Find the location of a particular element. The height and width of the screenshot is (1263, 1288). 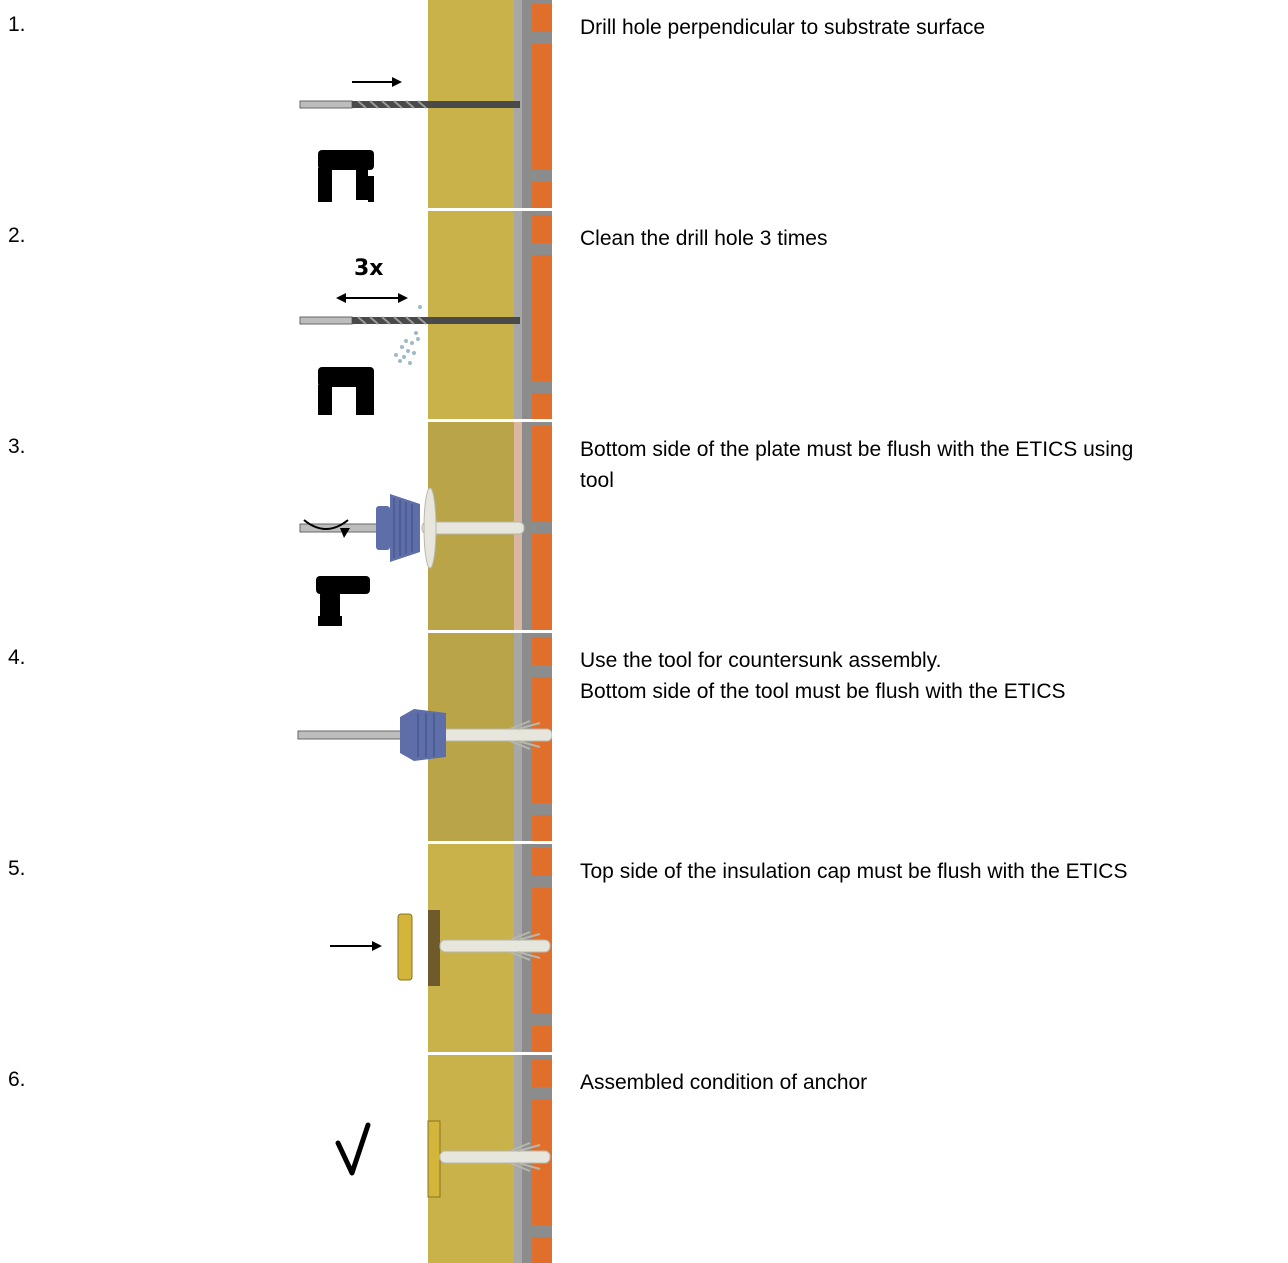

rotation-arrow-icon is located at coordinates (326, 528).